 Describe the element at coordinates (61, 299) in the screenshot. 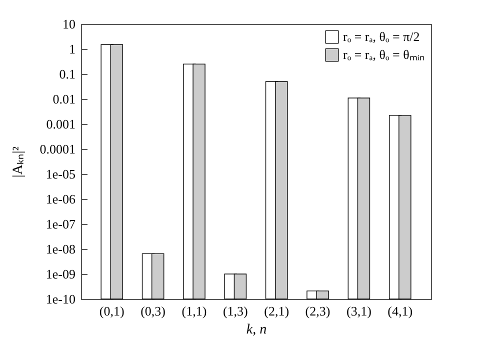

I see `y-tick-label: 1e-10` at that location.